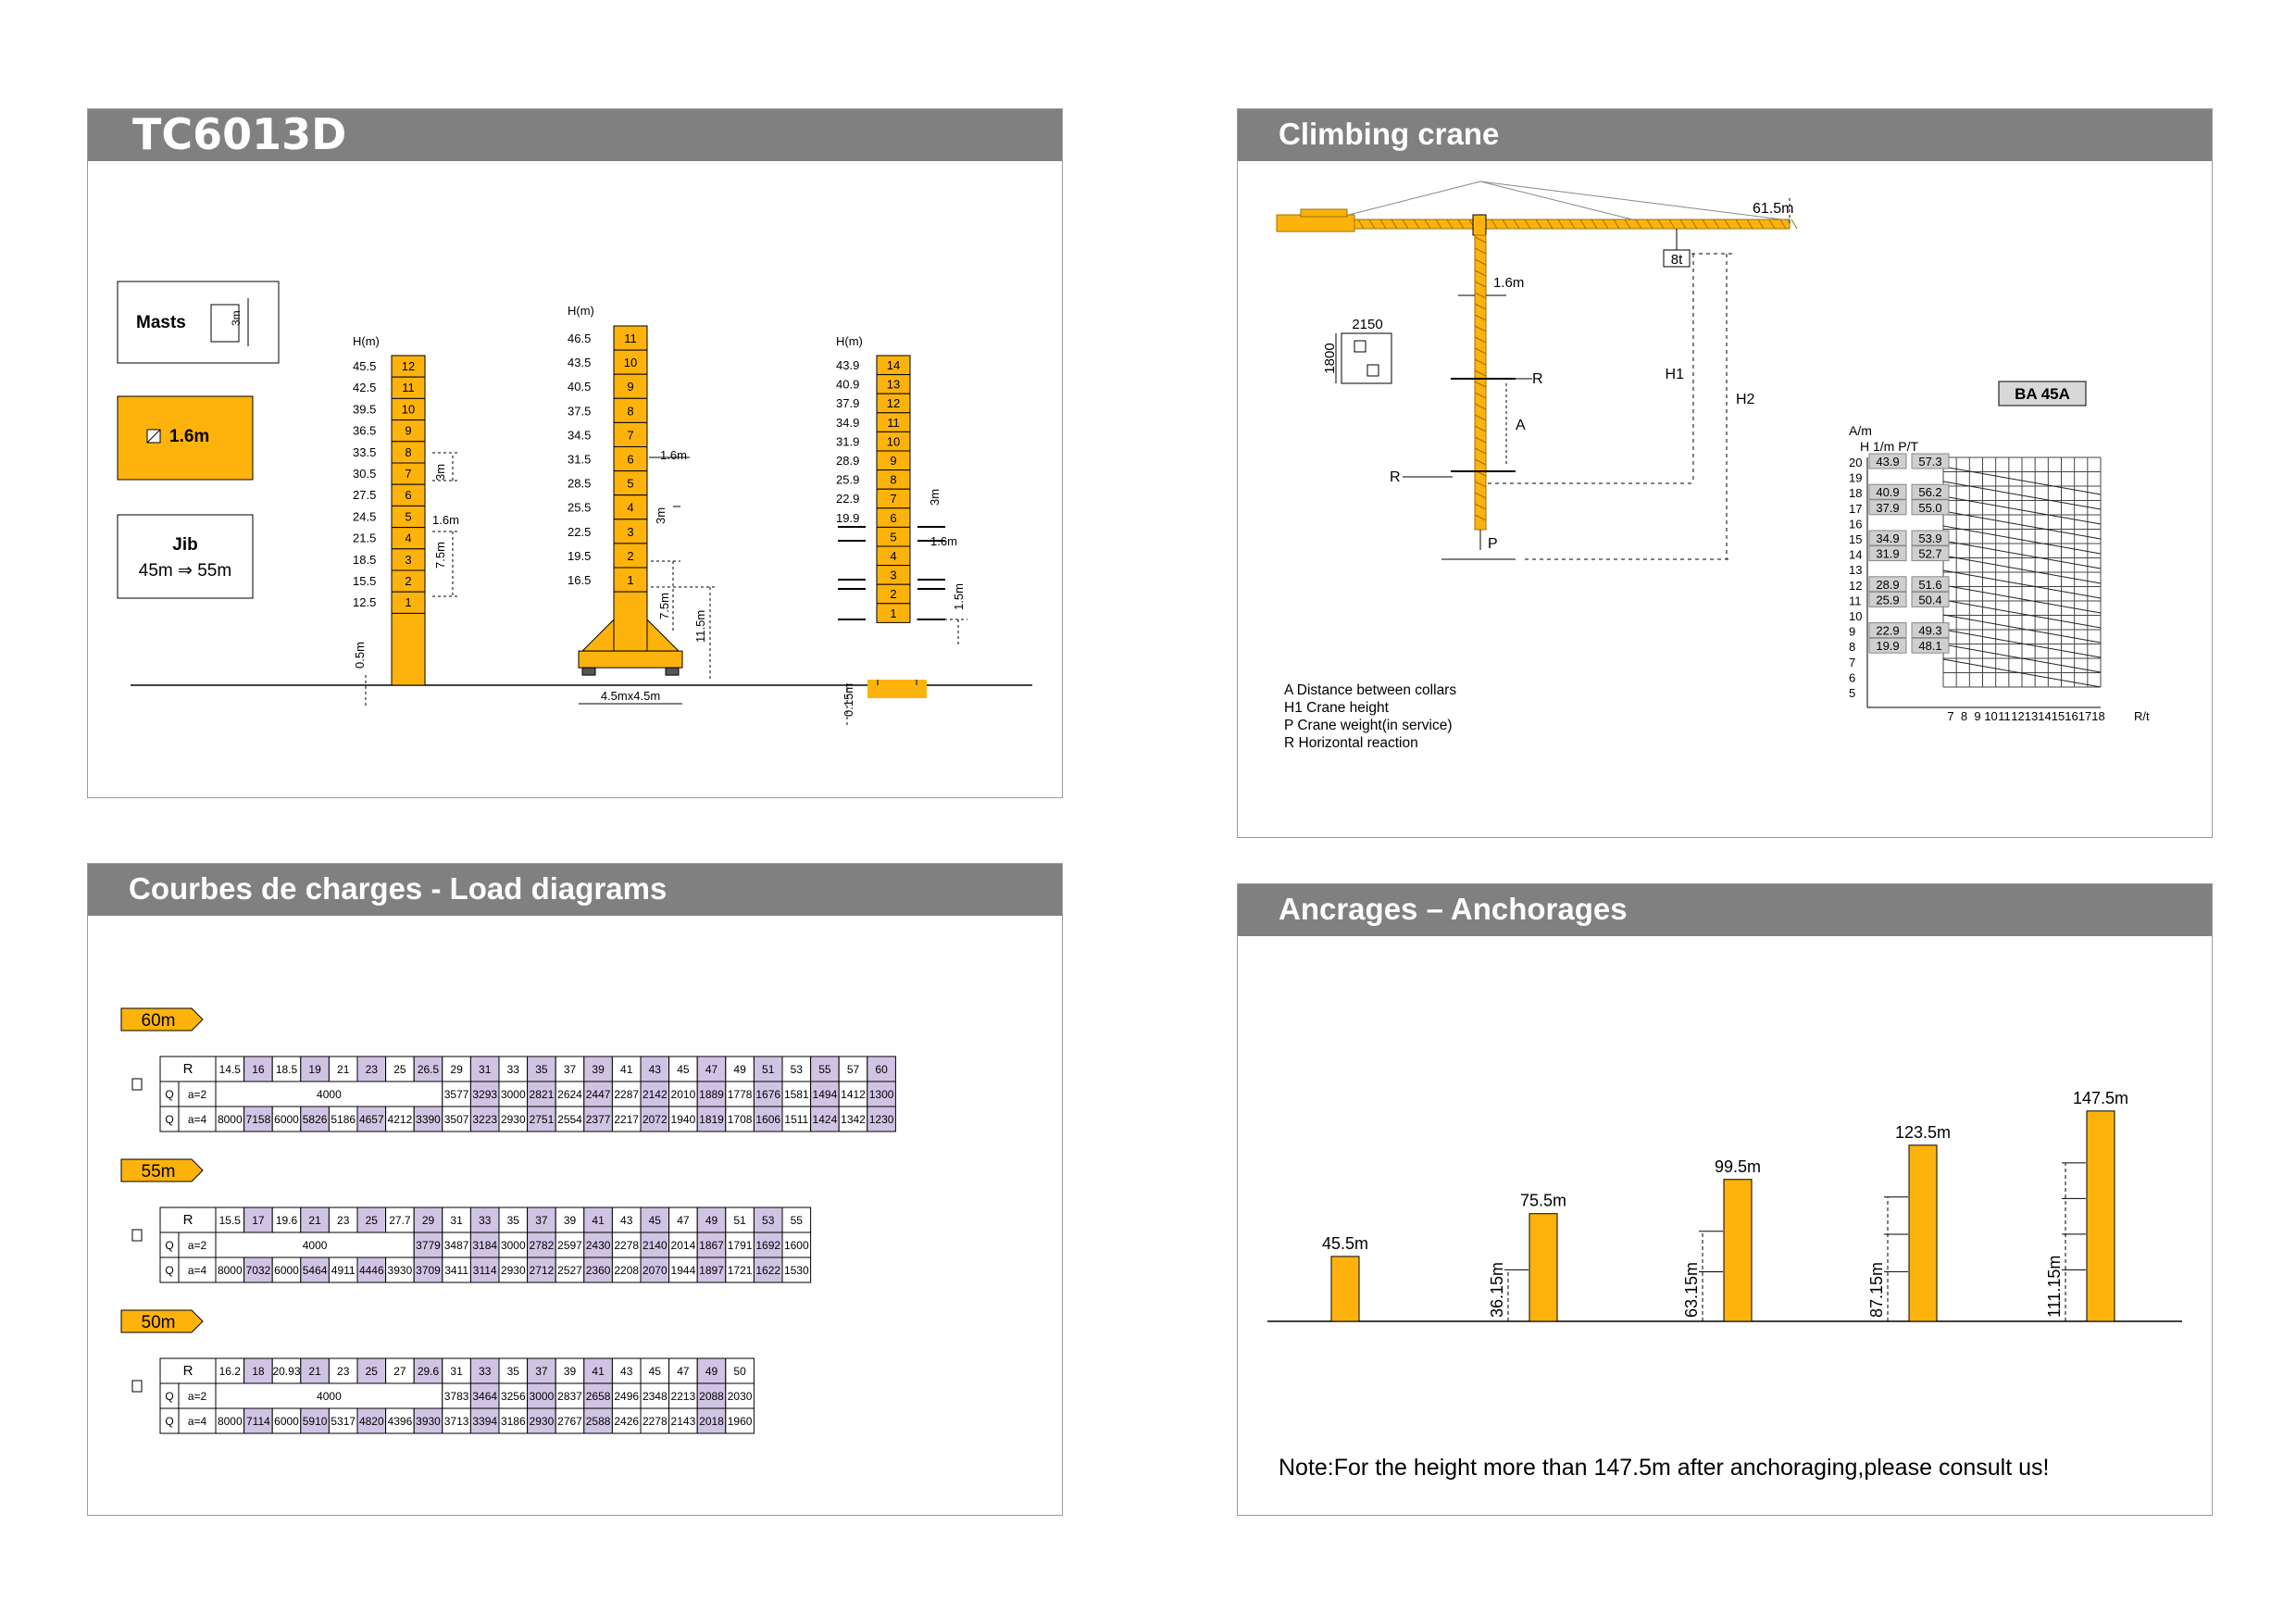 Image resolution: width=2296 pixels, height=1613 pixels. What do you see at coordinates (484, 1095) in the screenshot?
I see `a2-value: 3293` at bounding box center [484, 1095].